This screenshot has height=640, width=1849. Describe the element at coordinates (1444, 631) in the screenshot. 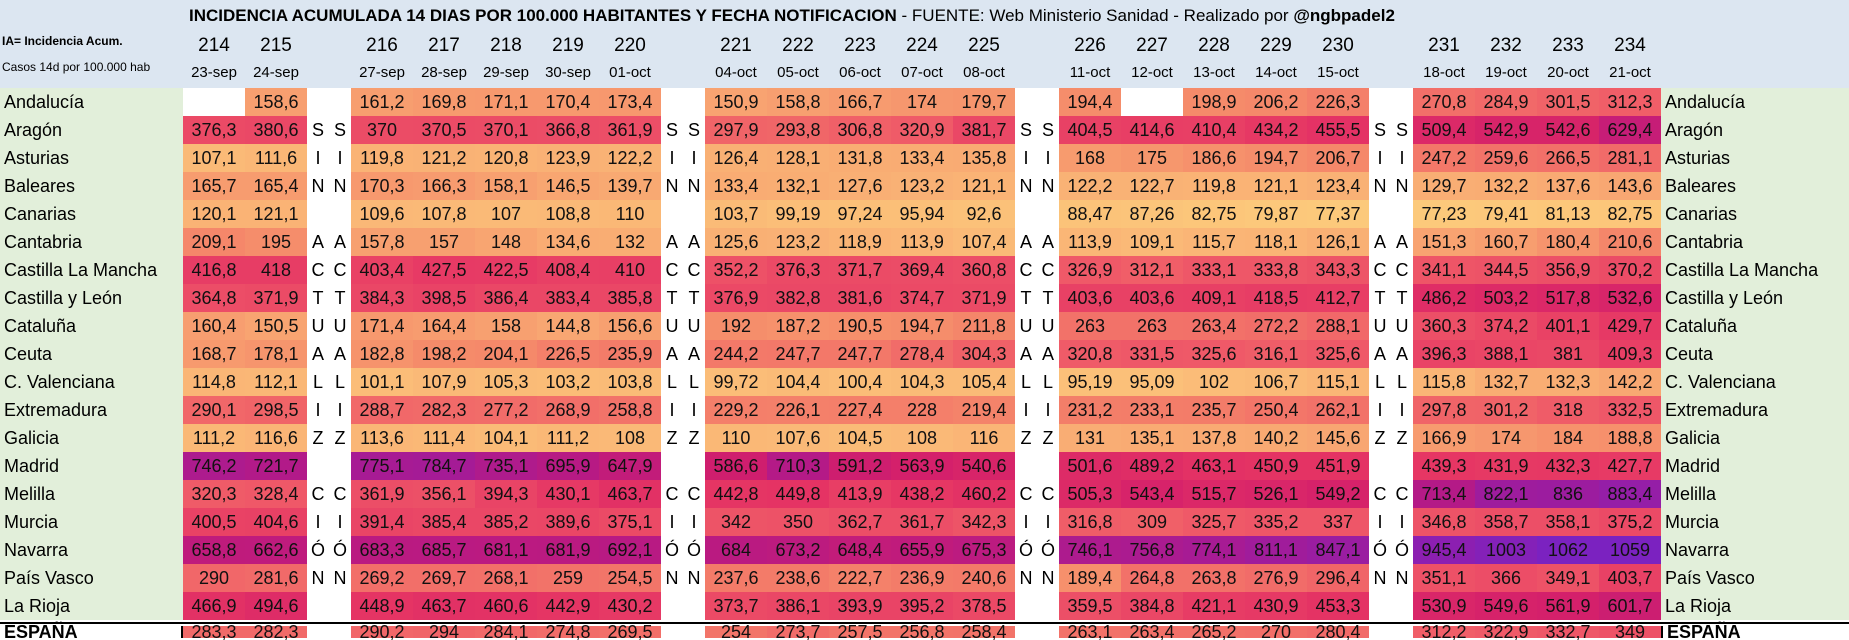

I see `heat-cell: 312,2` at that location.